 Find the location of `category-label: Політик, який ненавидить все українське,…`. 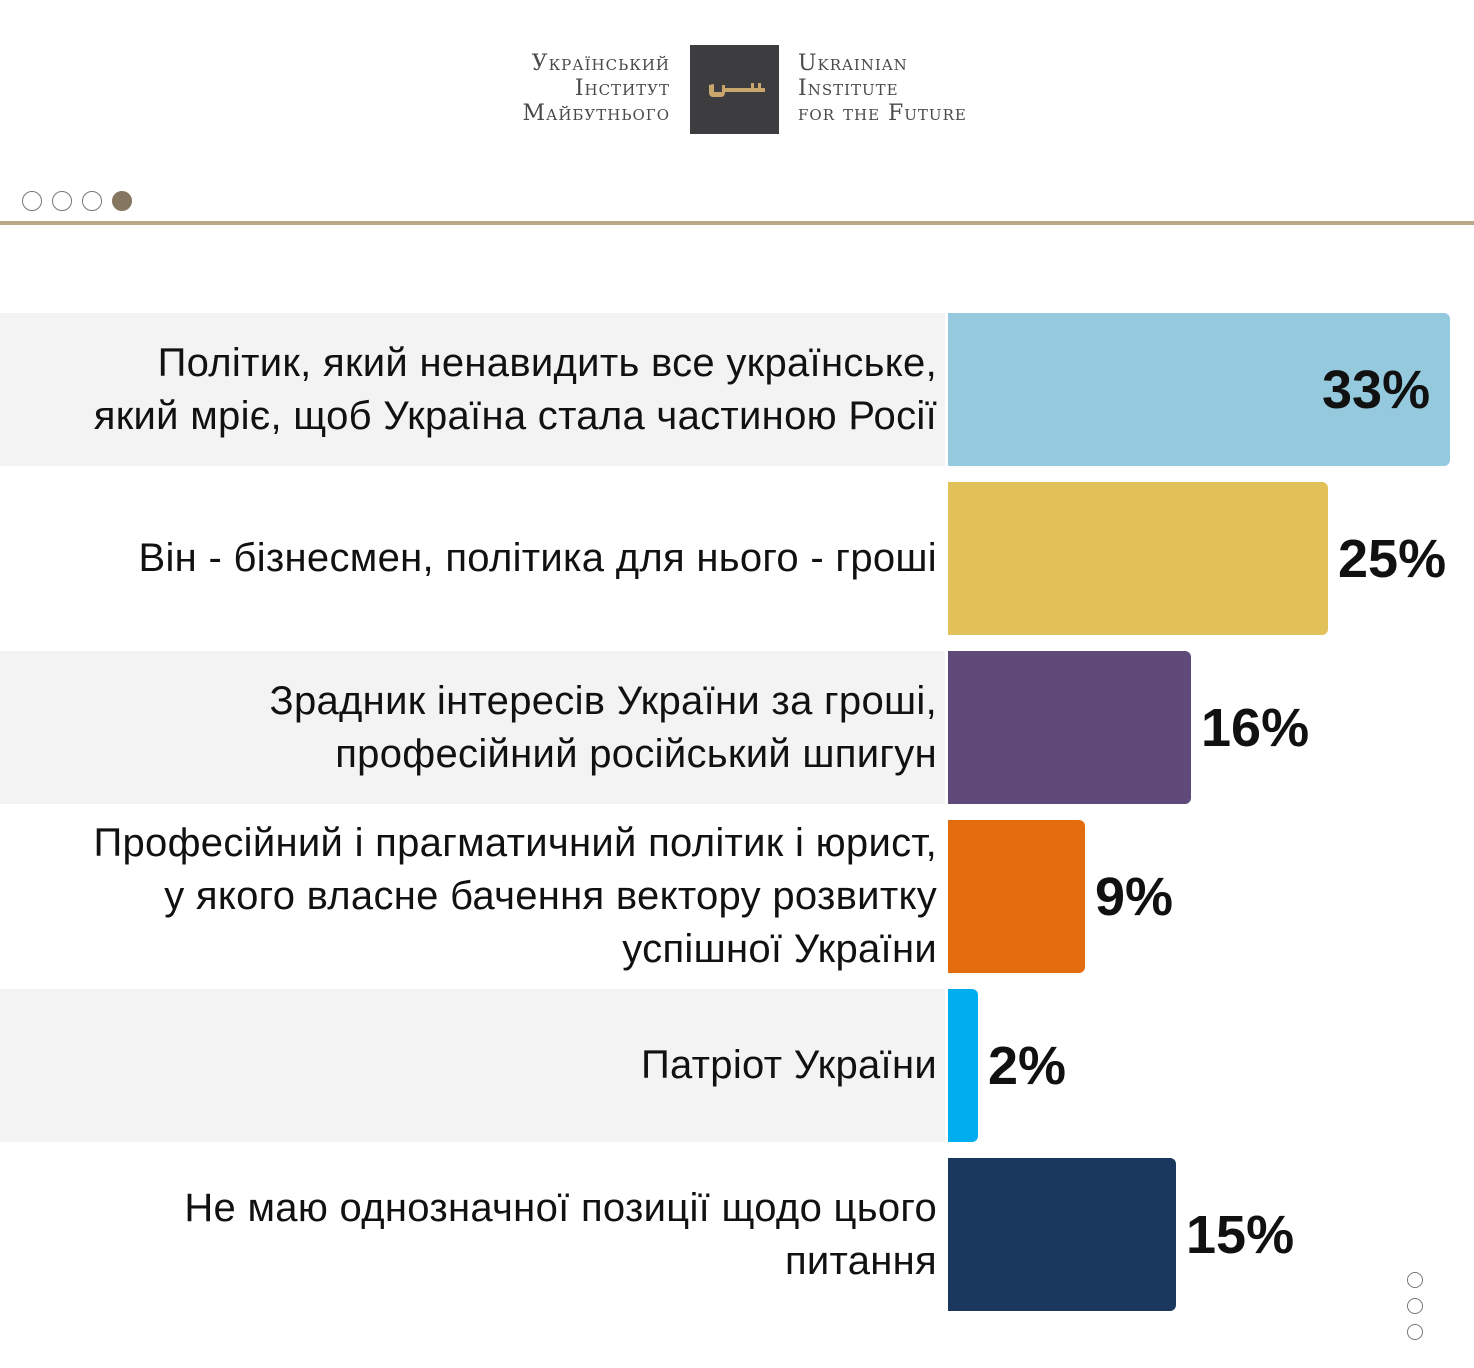

category-label: Політик, який ненавидить все українське,… is located at coordinates (468, 389).